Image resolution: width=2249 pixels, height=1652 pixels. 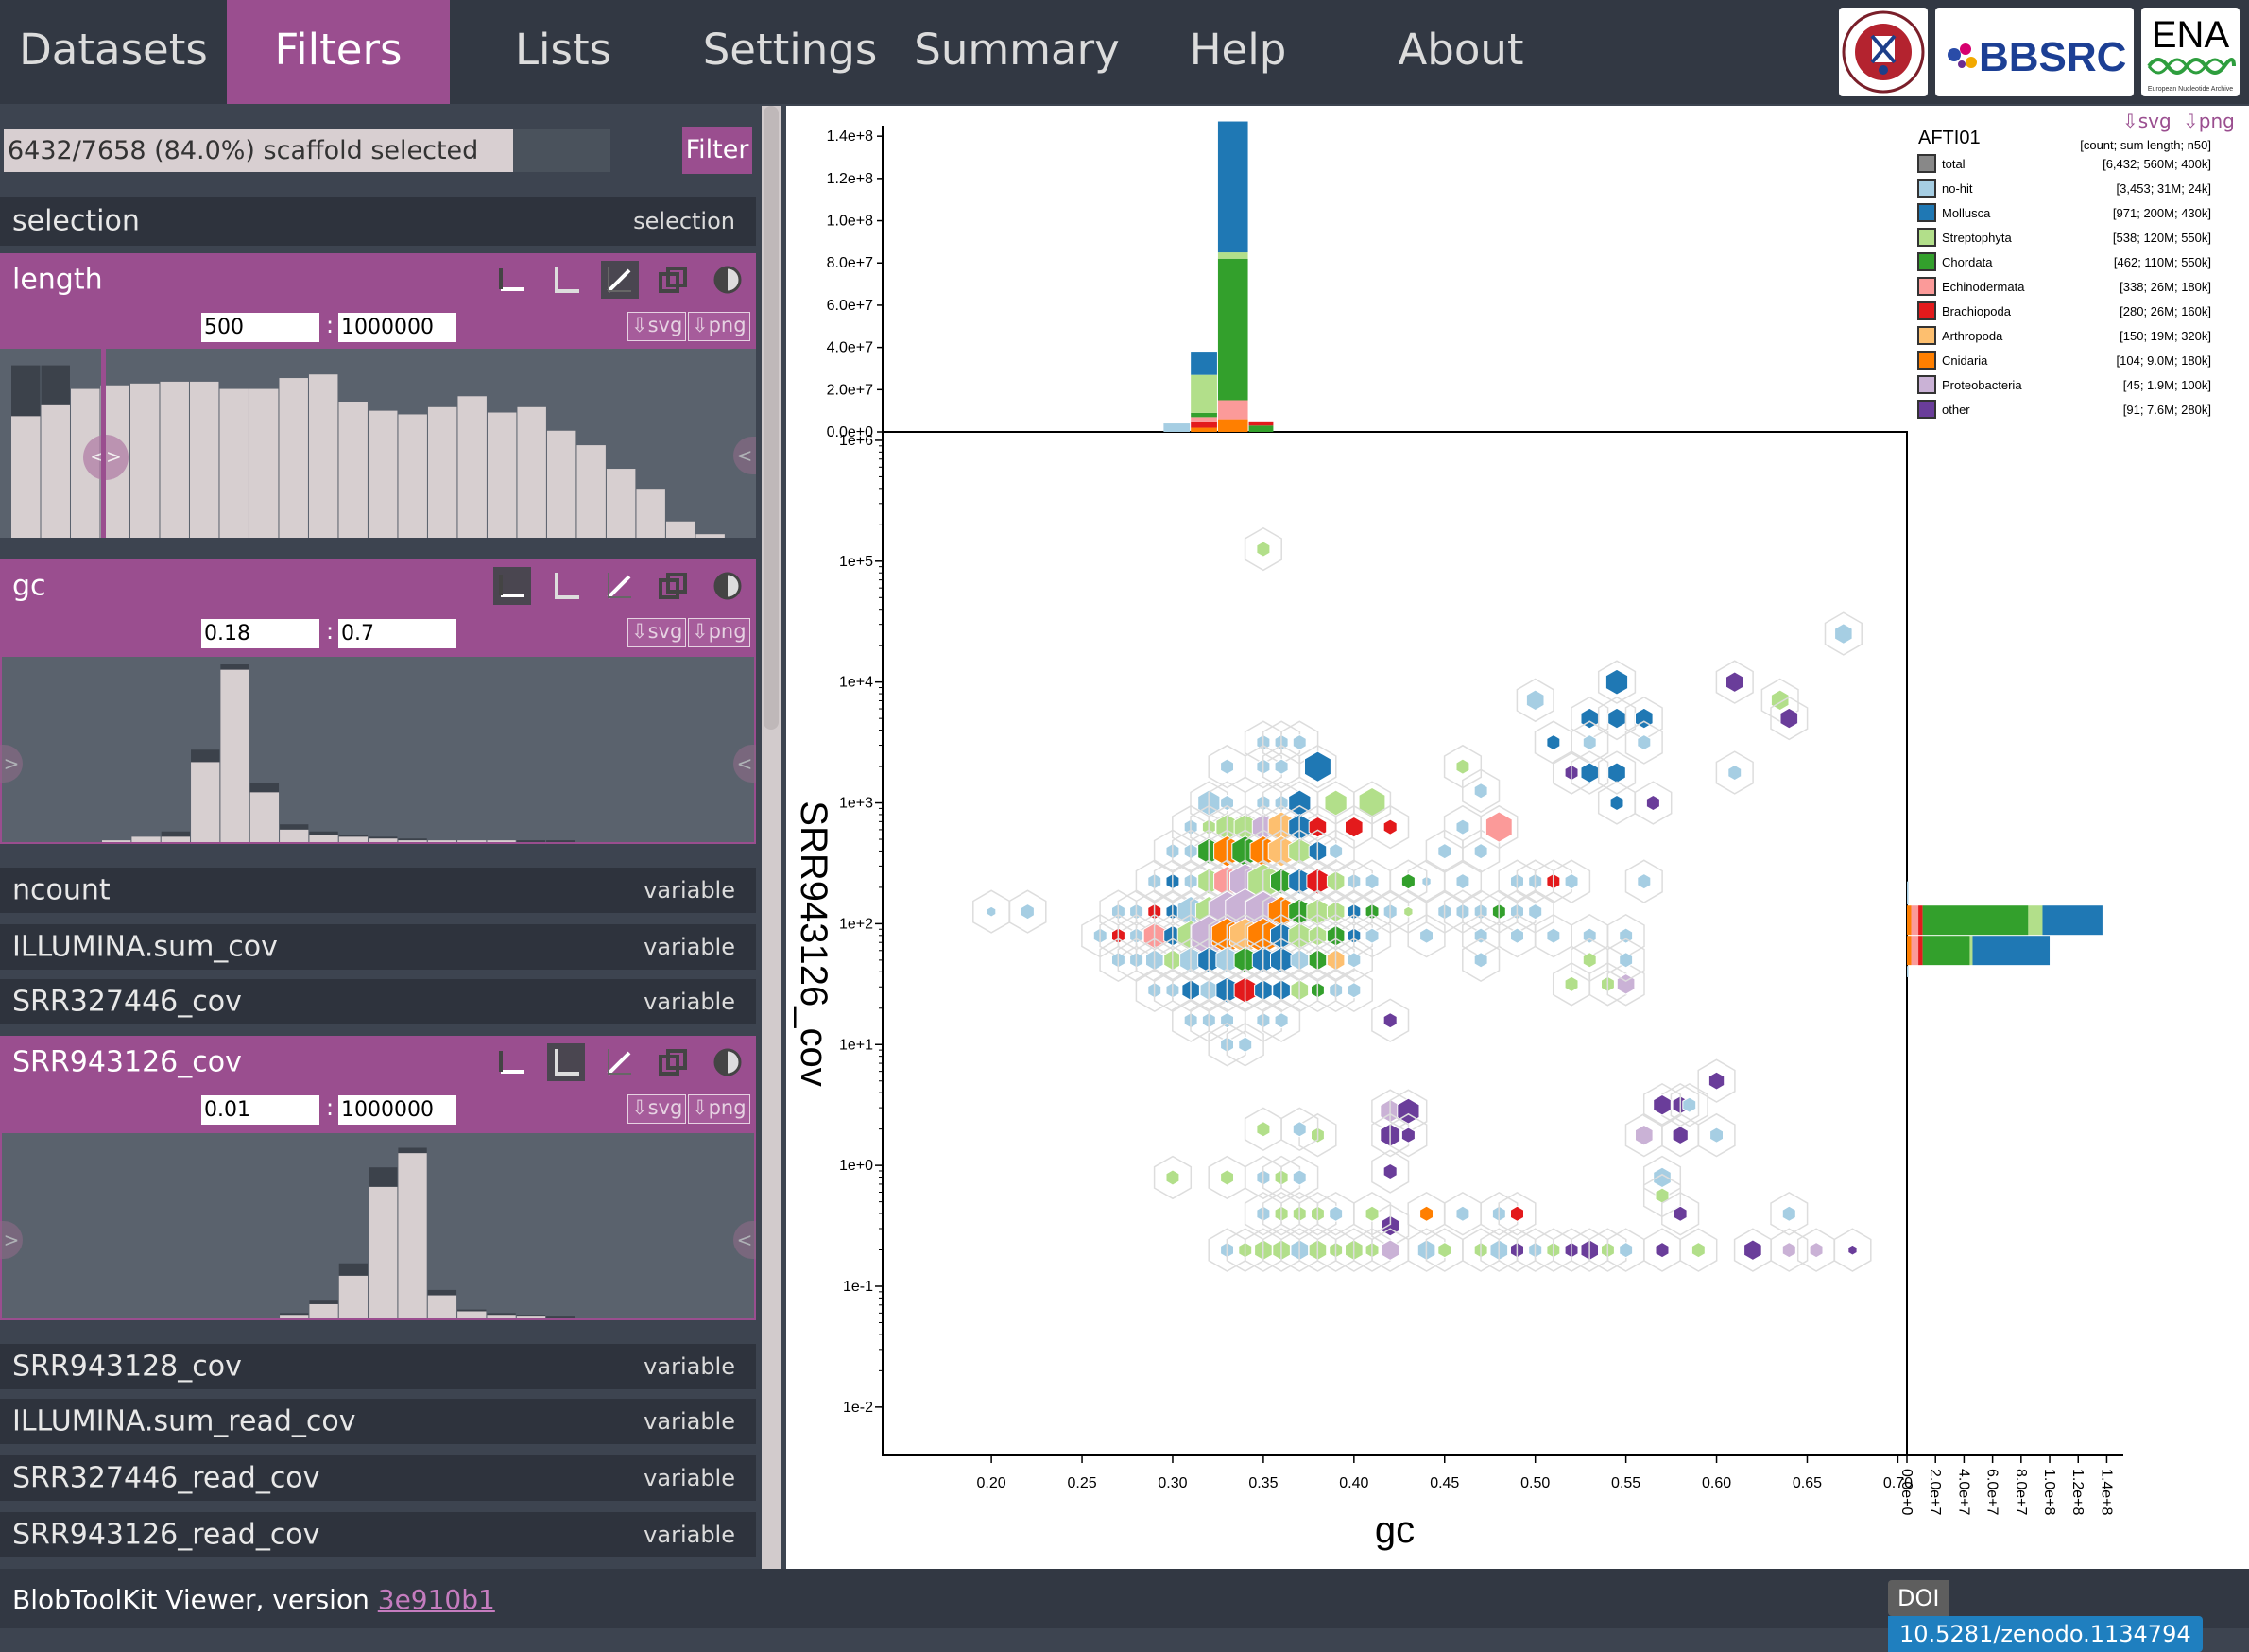 What do you see at coordinates (378, 1225) in the screenshot?
I see `srr943126-cov-histogram` at bounding box center [378, 1225].